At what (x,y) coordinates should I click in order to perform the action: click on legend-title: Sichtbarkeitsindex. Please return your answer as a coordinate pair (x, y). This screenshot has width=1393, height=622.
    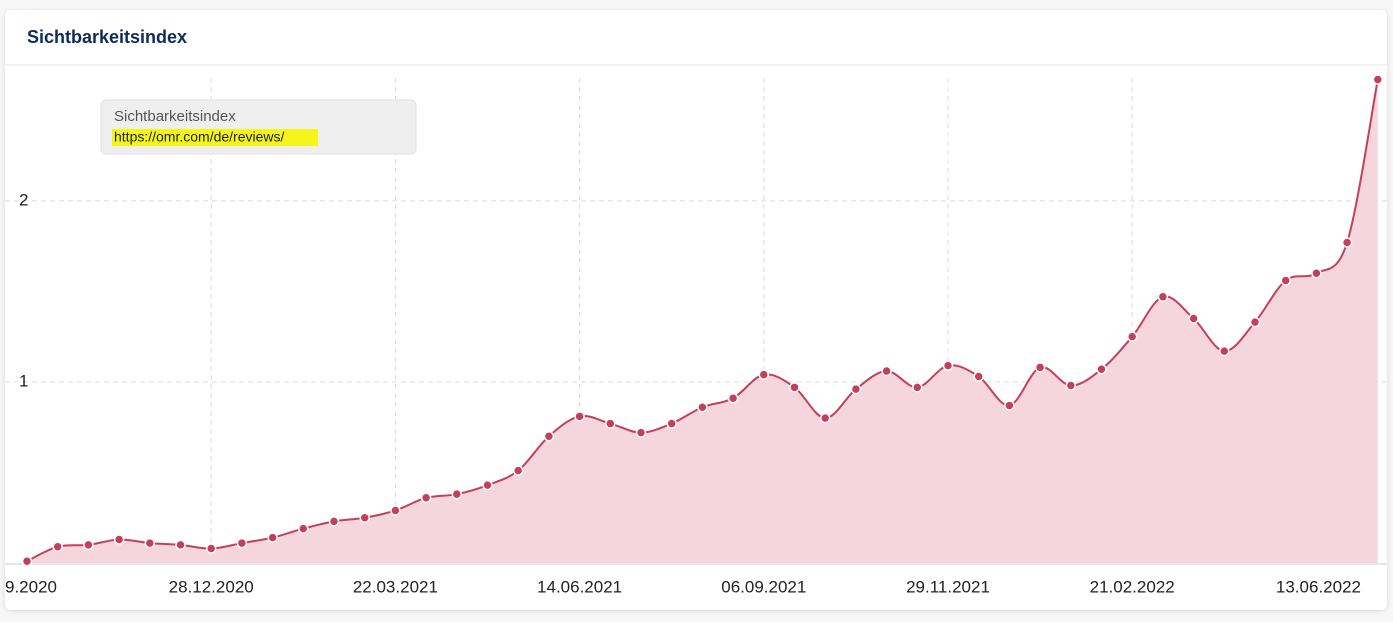
    Looking at the image, I should click on (175, 116).